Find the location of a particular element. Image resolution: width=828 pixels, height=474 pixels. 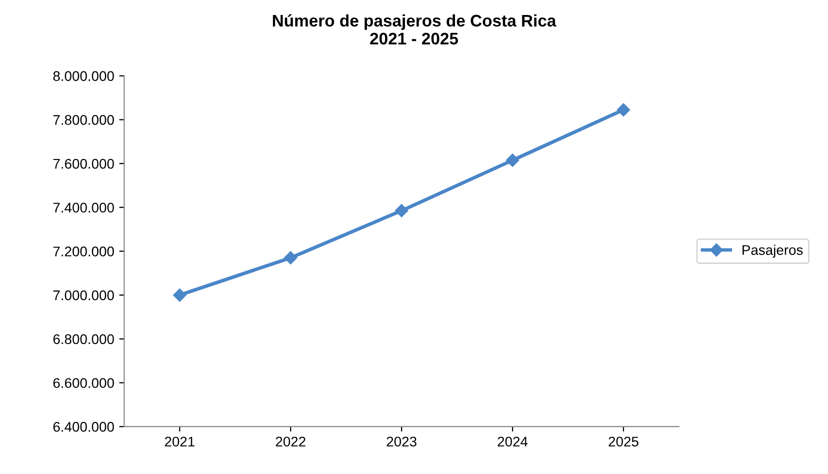

x-tick-label: 2024 is located at coordinates (513, 441).